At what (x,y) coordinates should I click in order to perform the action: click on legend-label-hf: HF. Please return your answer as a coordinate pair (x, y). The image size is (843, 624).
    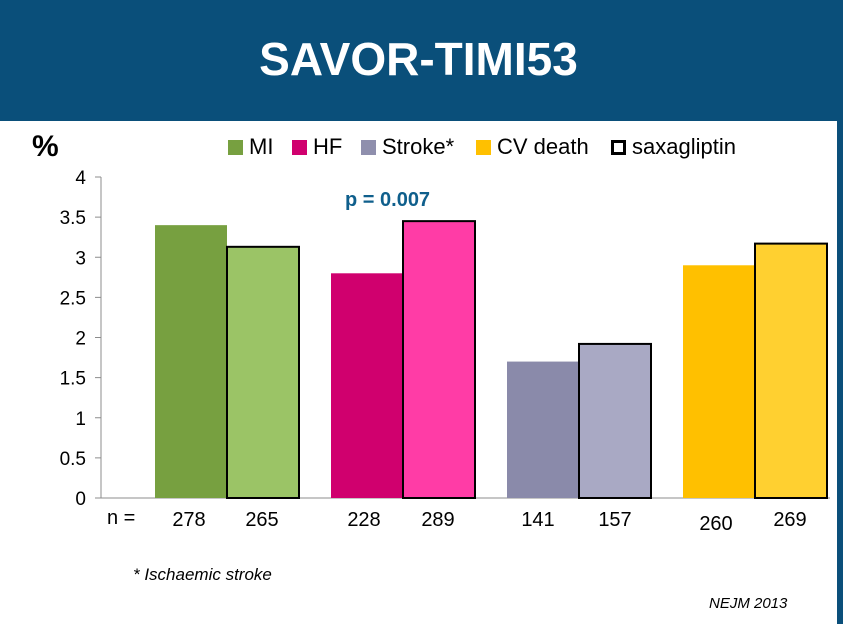
    Looking at the image, I should click on (328, 146).